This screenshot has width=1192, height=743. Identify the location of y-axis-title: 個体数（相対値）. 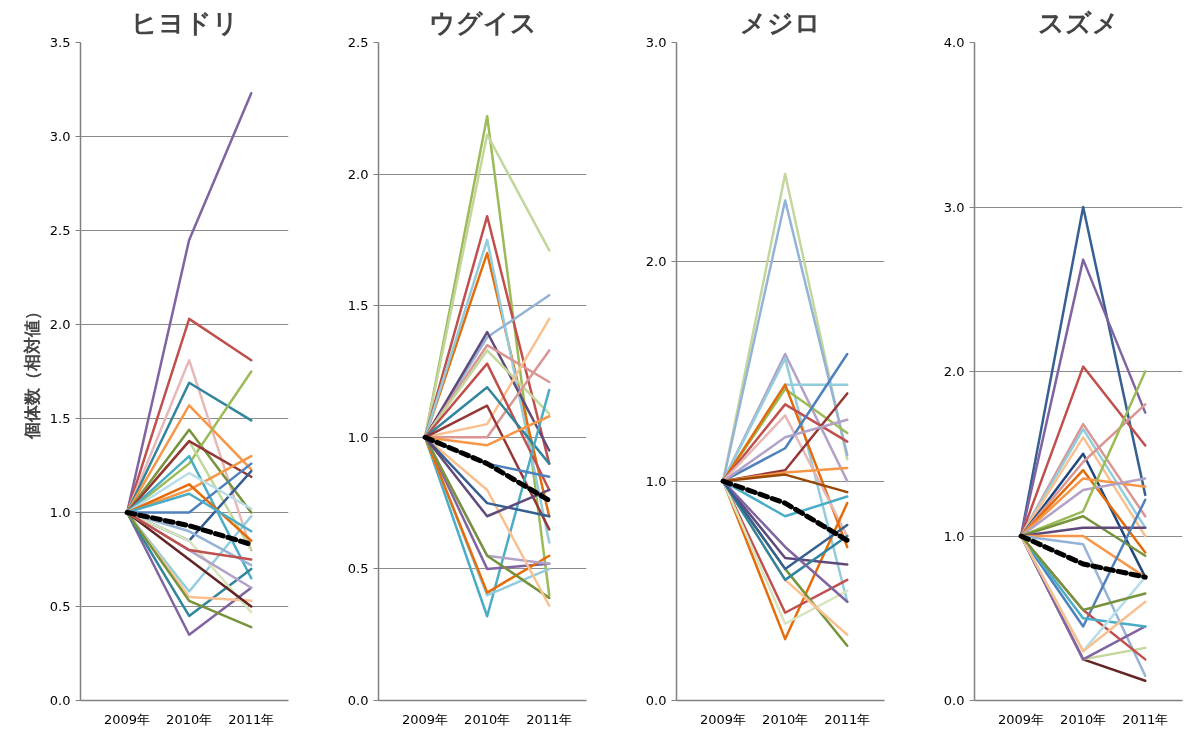
(31, 372).